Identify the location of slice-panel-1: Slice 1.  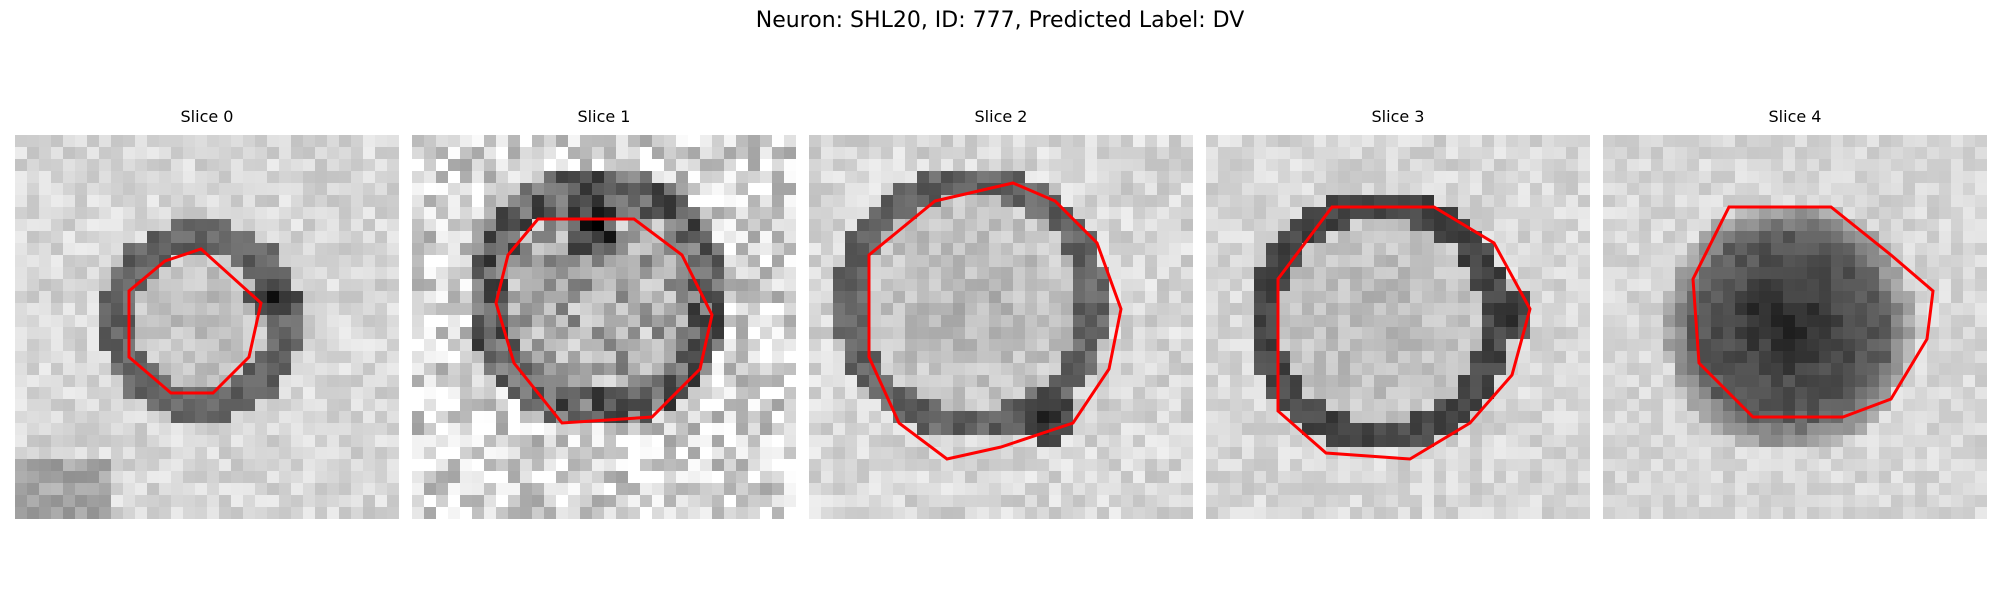
(604, 313).